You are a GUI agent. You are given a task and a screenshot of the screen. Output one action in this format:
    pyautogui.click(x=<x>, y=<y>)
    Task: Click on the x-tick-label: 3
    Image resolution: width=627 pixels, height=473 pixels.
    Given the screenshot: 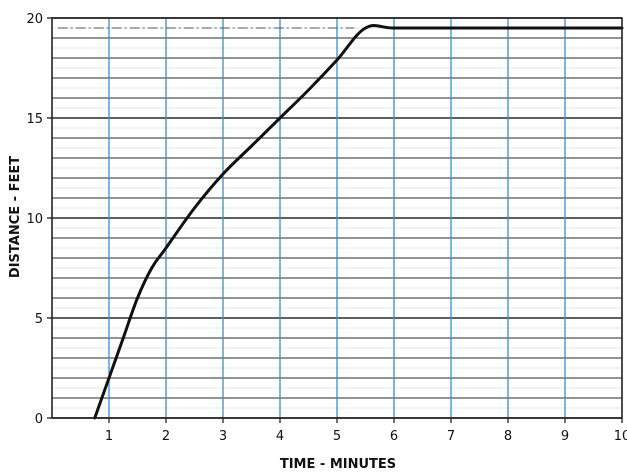 What is the action you would take?
    pyautogui.click(x=223, y=436)
    